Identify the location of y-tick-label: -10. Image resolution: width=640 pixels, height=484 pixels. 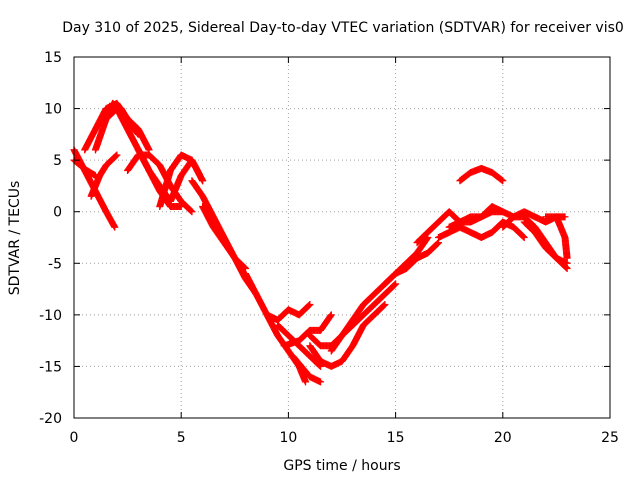
(50, 316).